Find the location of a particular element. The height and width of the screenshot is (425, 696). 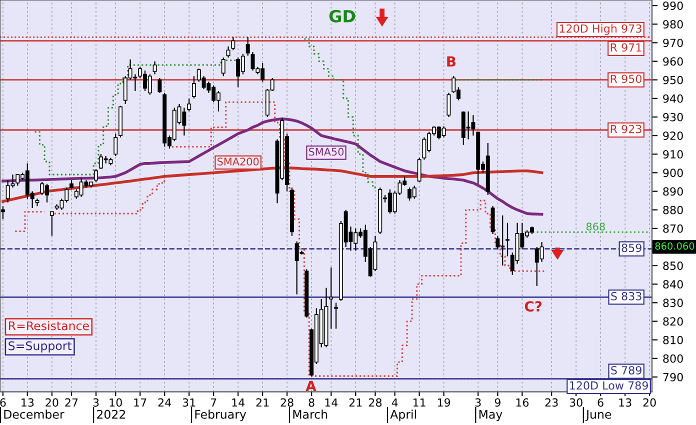

y-tick-label: 830 is located at coordinates (673, 303).